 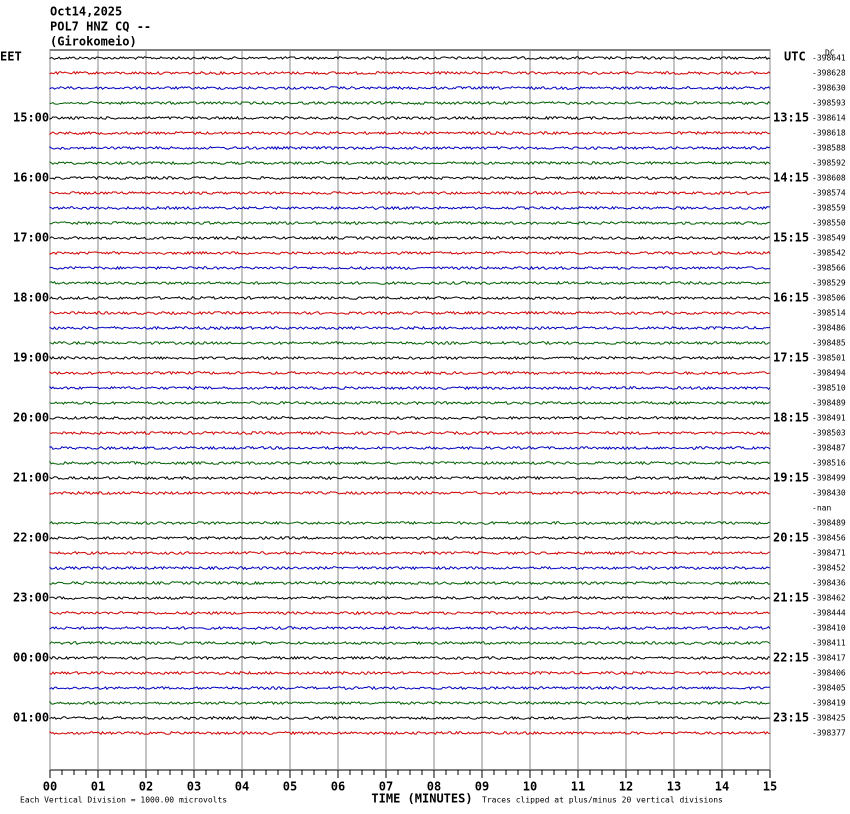 What do you see at coordinates (31, 718) in the screenshot?
I see `left-hour-label: 01:00` at bounding box center [31, 718].